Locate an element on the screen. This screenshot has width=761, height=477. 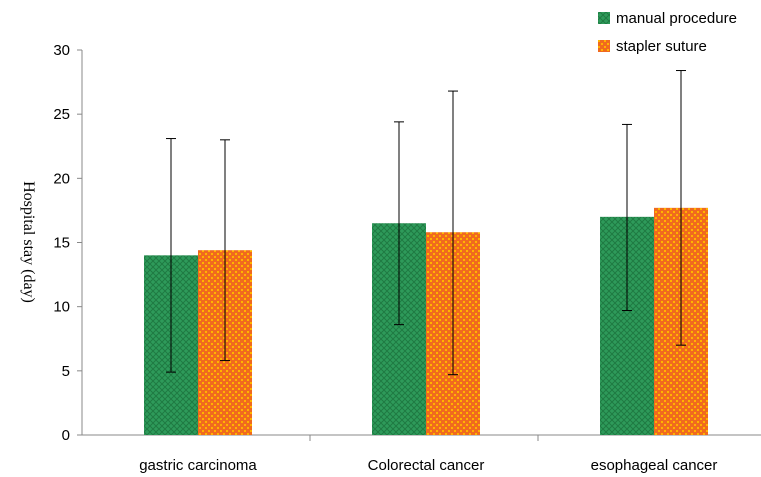
legend-swatch-stapler-suture is located at coordinates (604, 46).